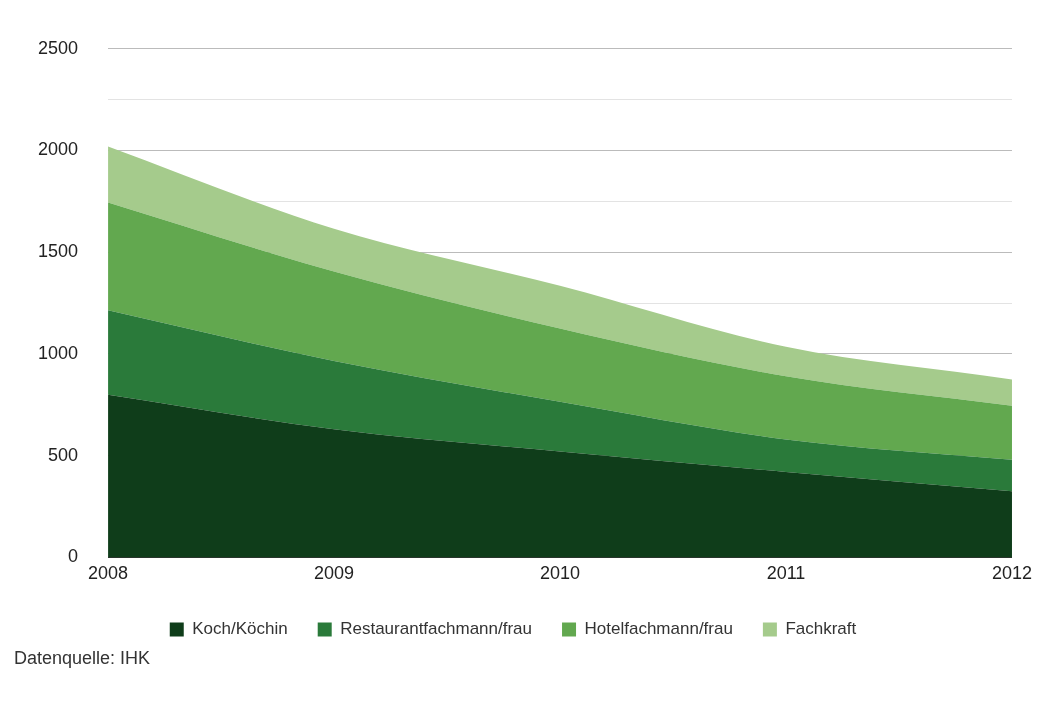 The width and height of the screenshot is (1049, 717). I want to click on legend-label: Restaurantfachmann/frau, so click(436, 629).